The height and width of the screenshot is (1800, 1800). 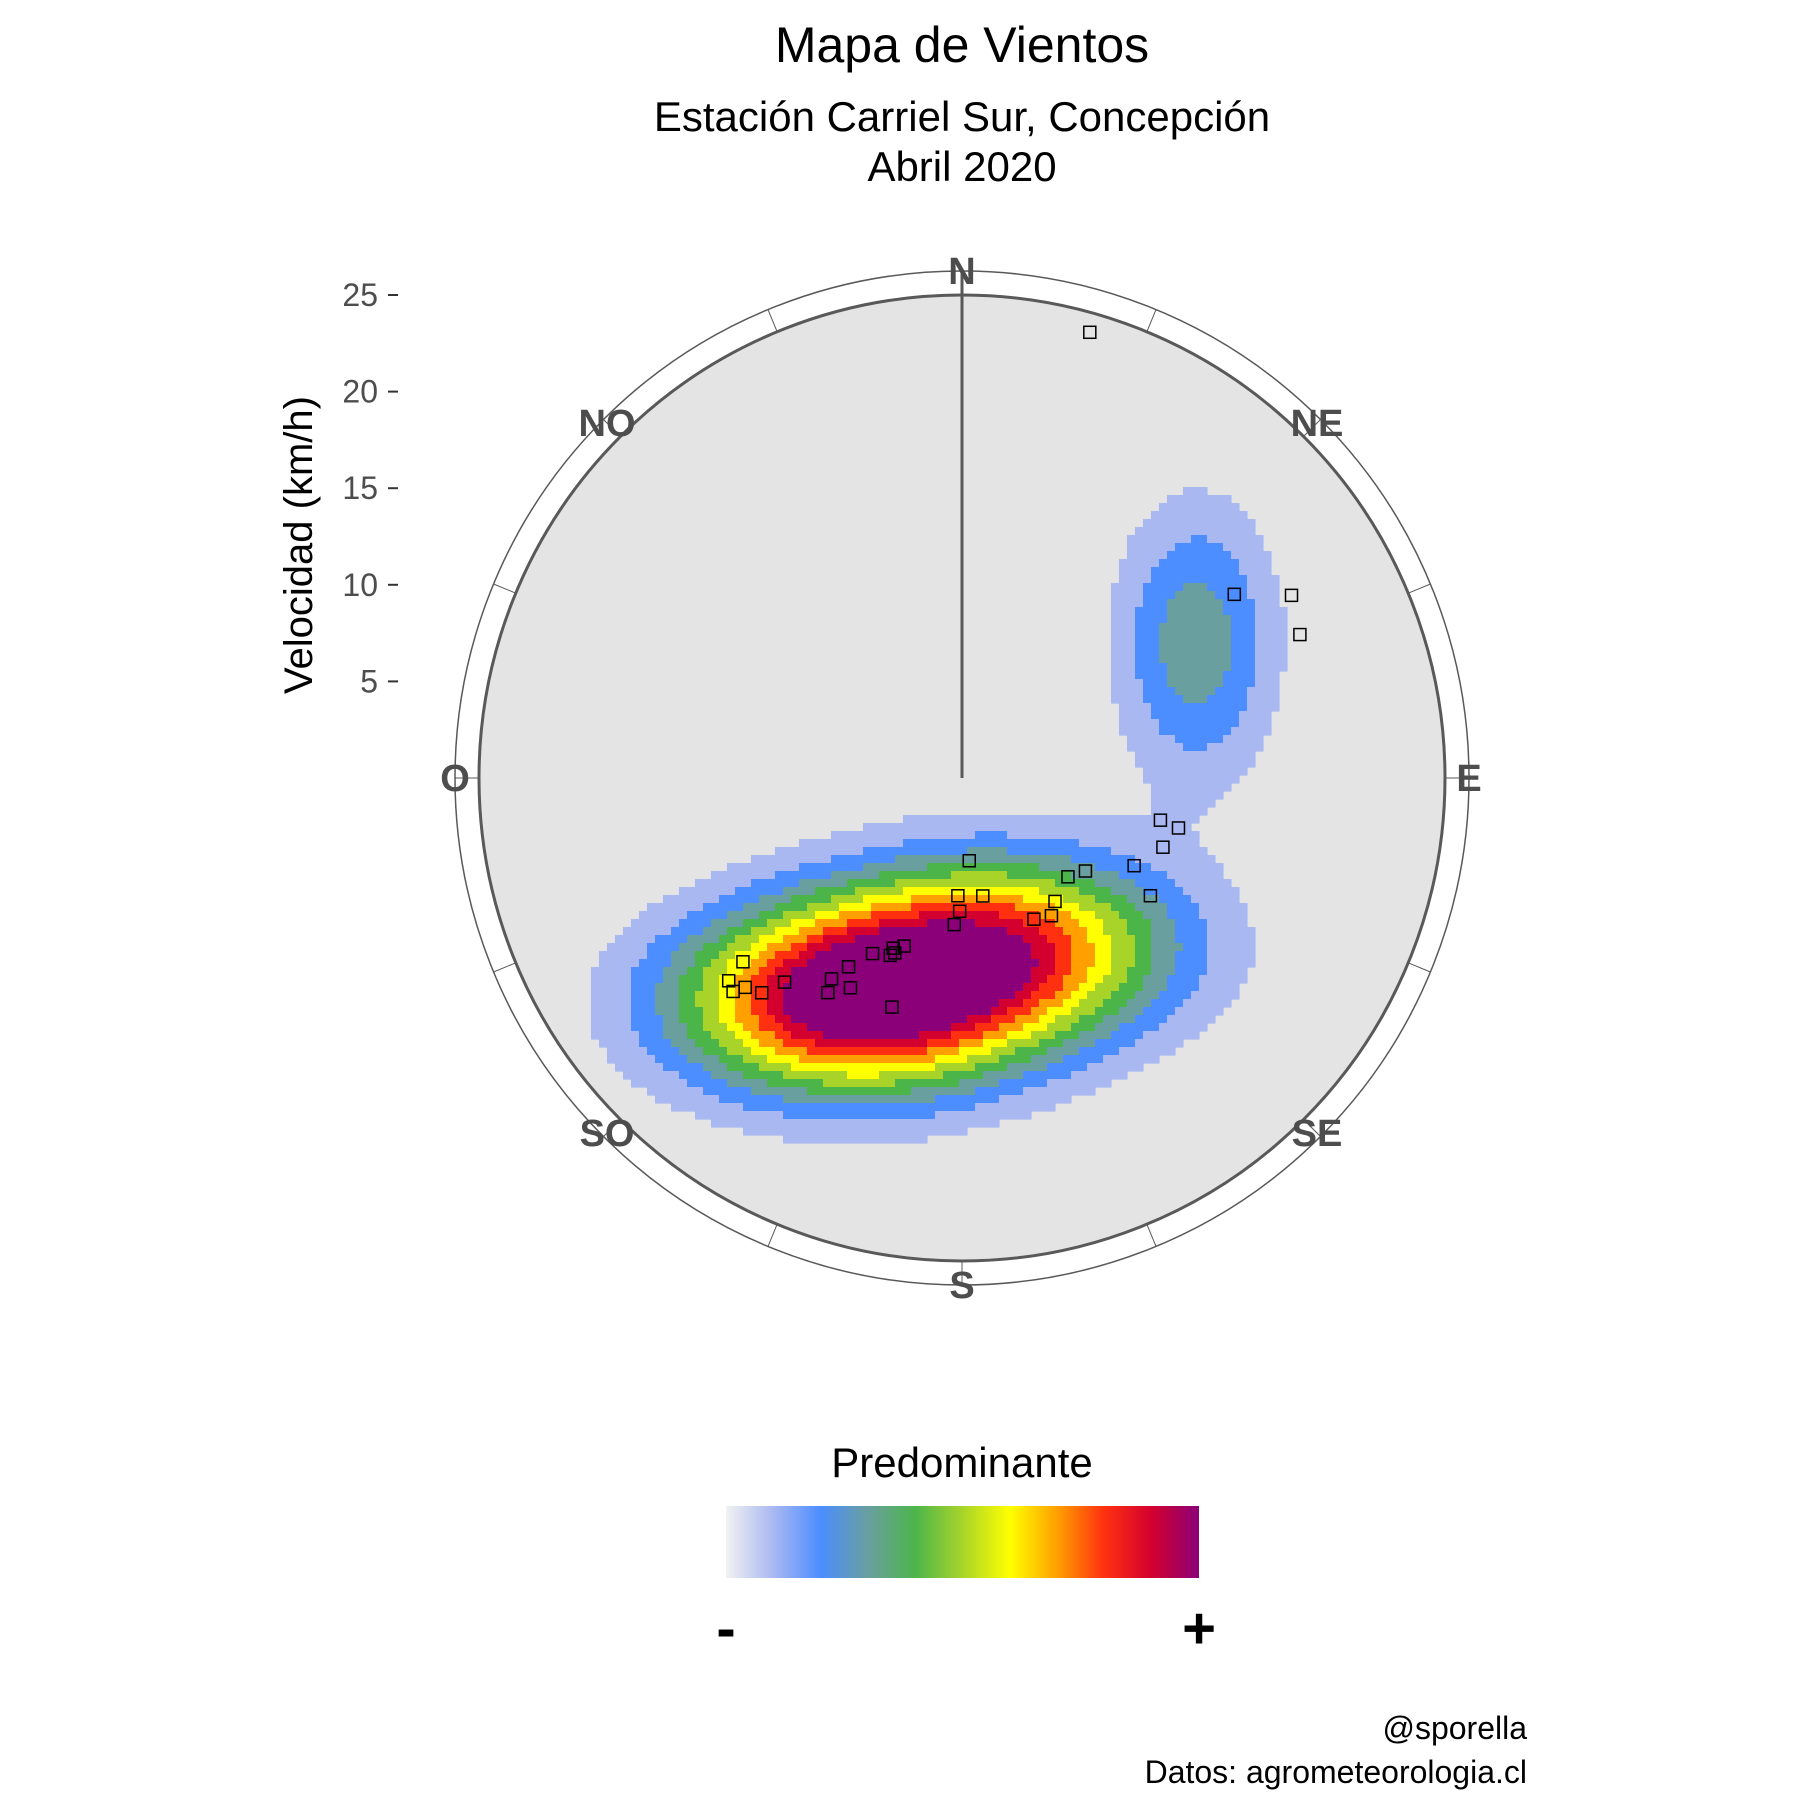 What do you see at coordinates (360, 392) in the screenshot?
I see `speed-tick-label: 20` at bounding box center [360, 392].